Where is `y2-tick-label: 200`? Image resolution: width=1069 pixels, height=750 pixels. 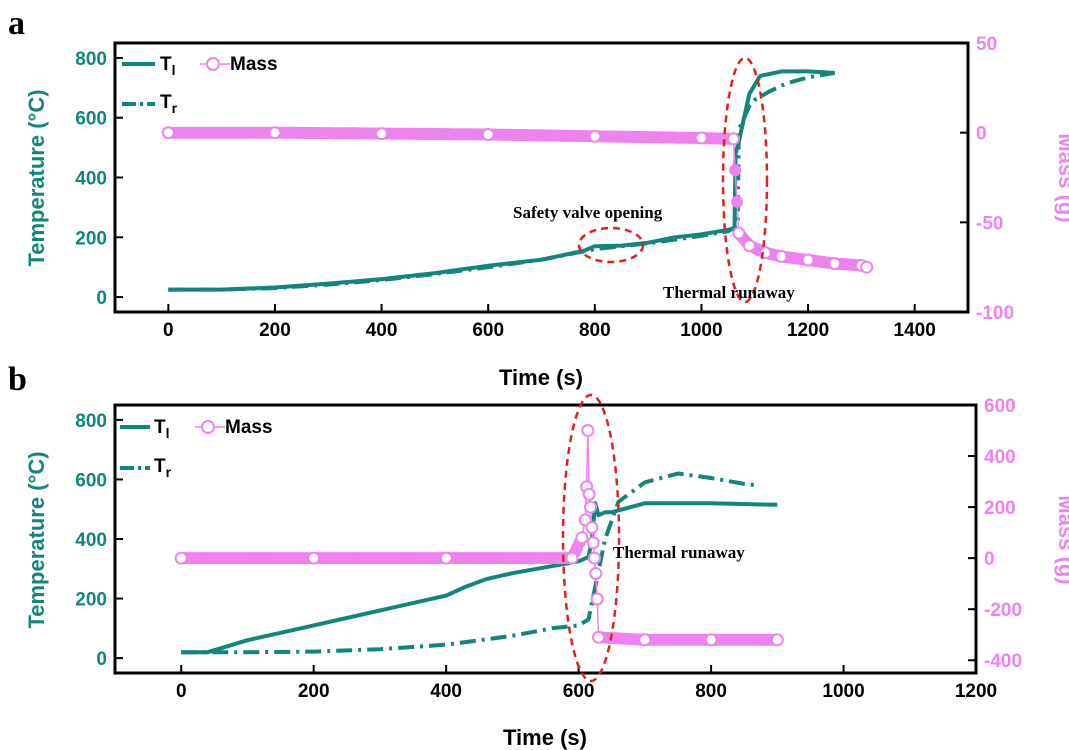
y2-tick-label: 200 is located at coordinates (1000, 508).